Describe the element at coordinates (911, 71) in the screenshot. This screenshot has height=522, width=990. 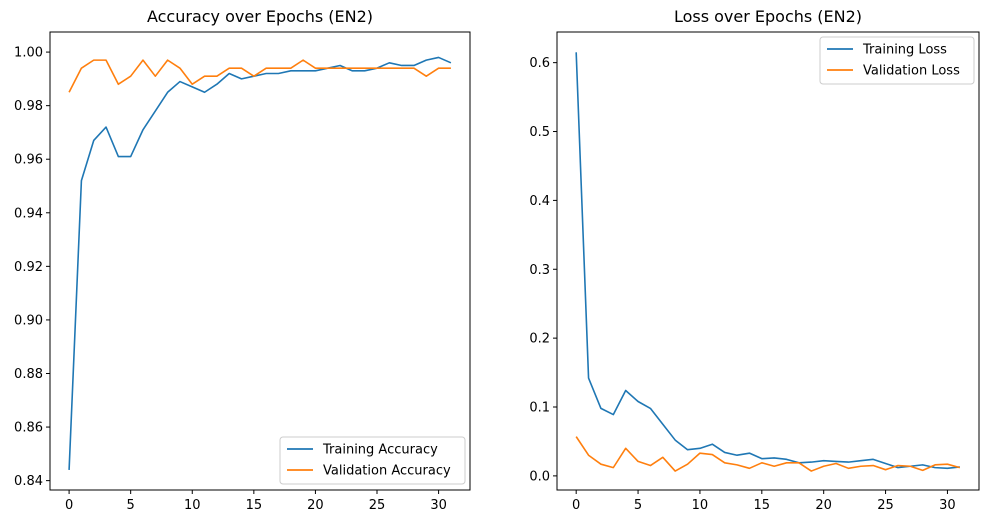
I see `legend-label-validation-loss: Validation Loss` at that location.